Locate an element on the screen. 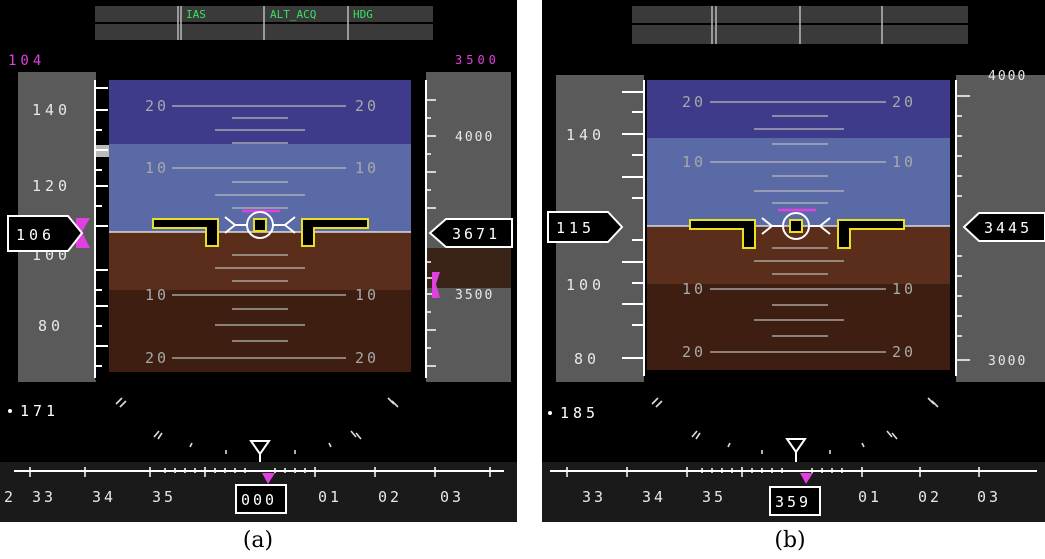 The image size is (1045, 559). heading-tape: 33 34 35 01 02 03 359 is located at coordinates (793, 492).